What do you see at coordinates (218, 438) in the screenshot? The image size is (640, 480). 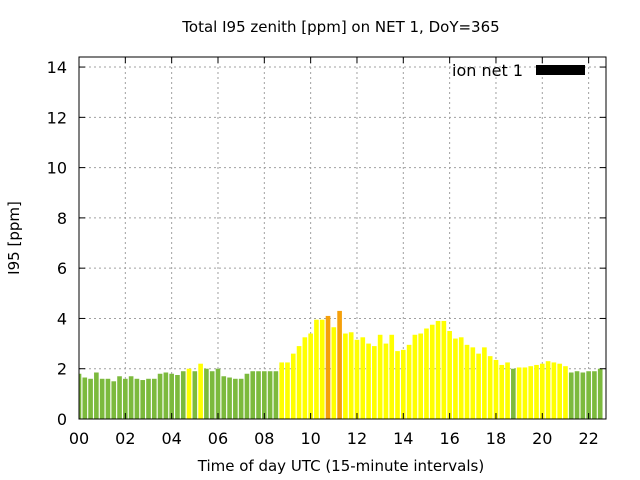 I see `x-tick-label: 06` at bounding box center [218, 438].